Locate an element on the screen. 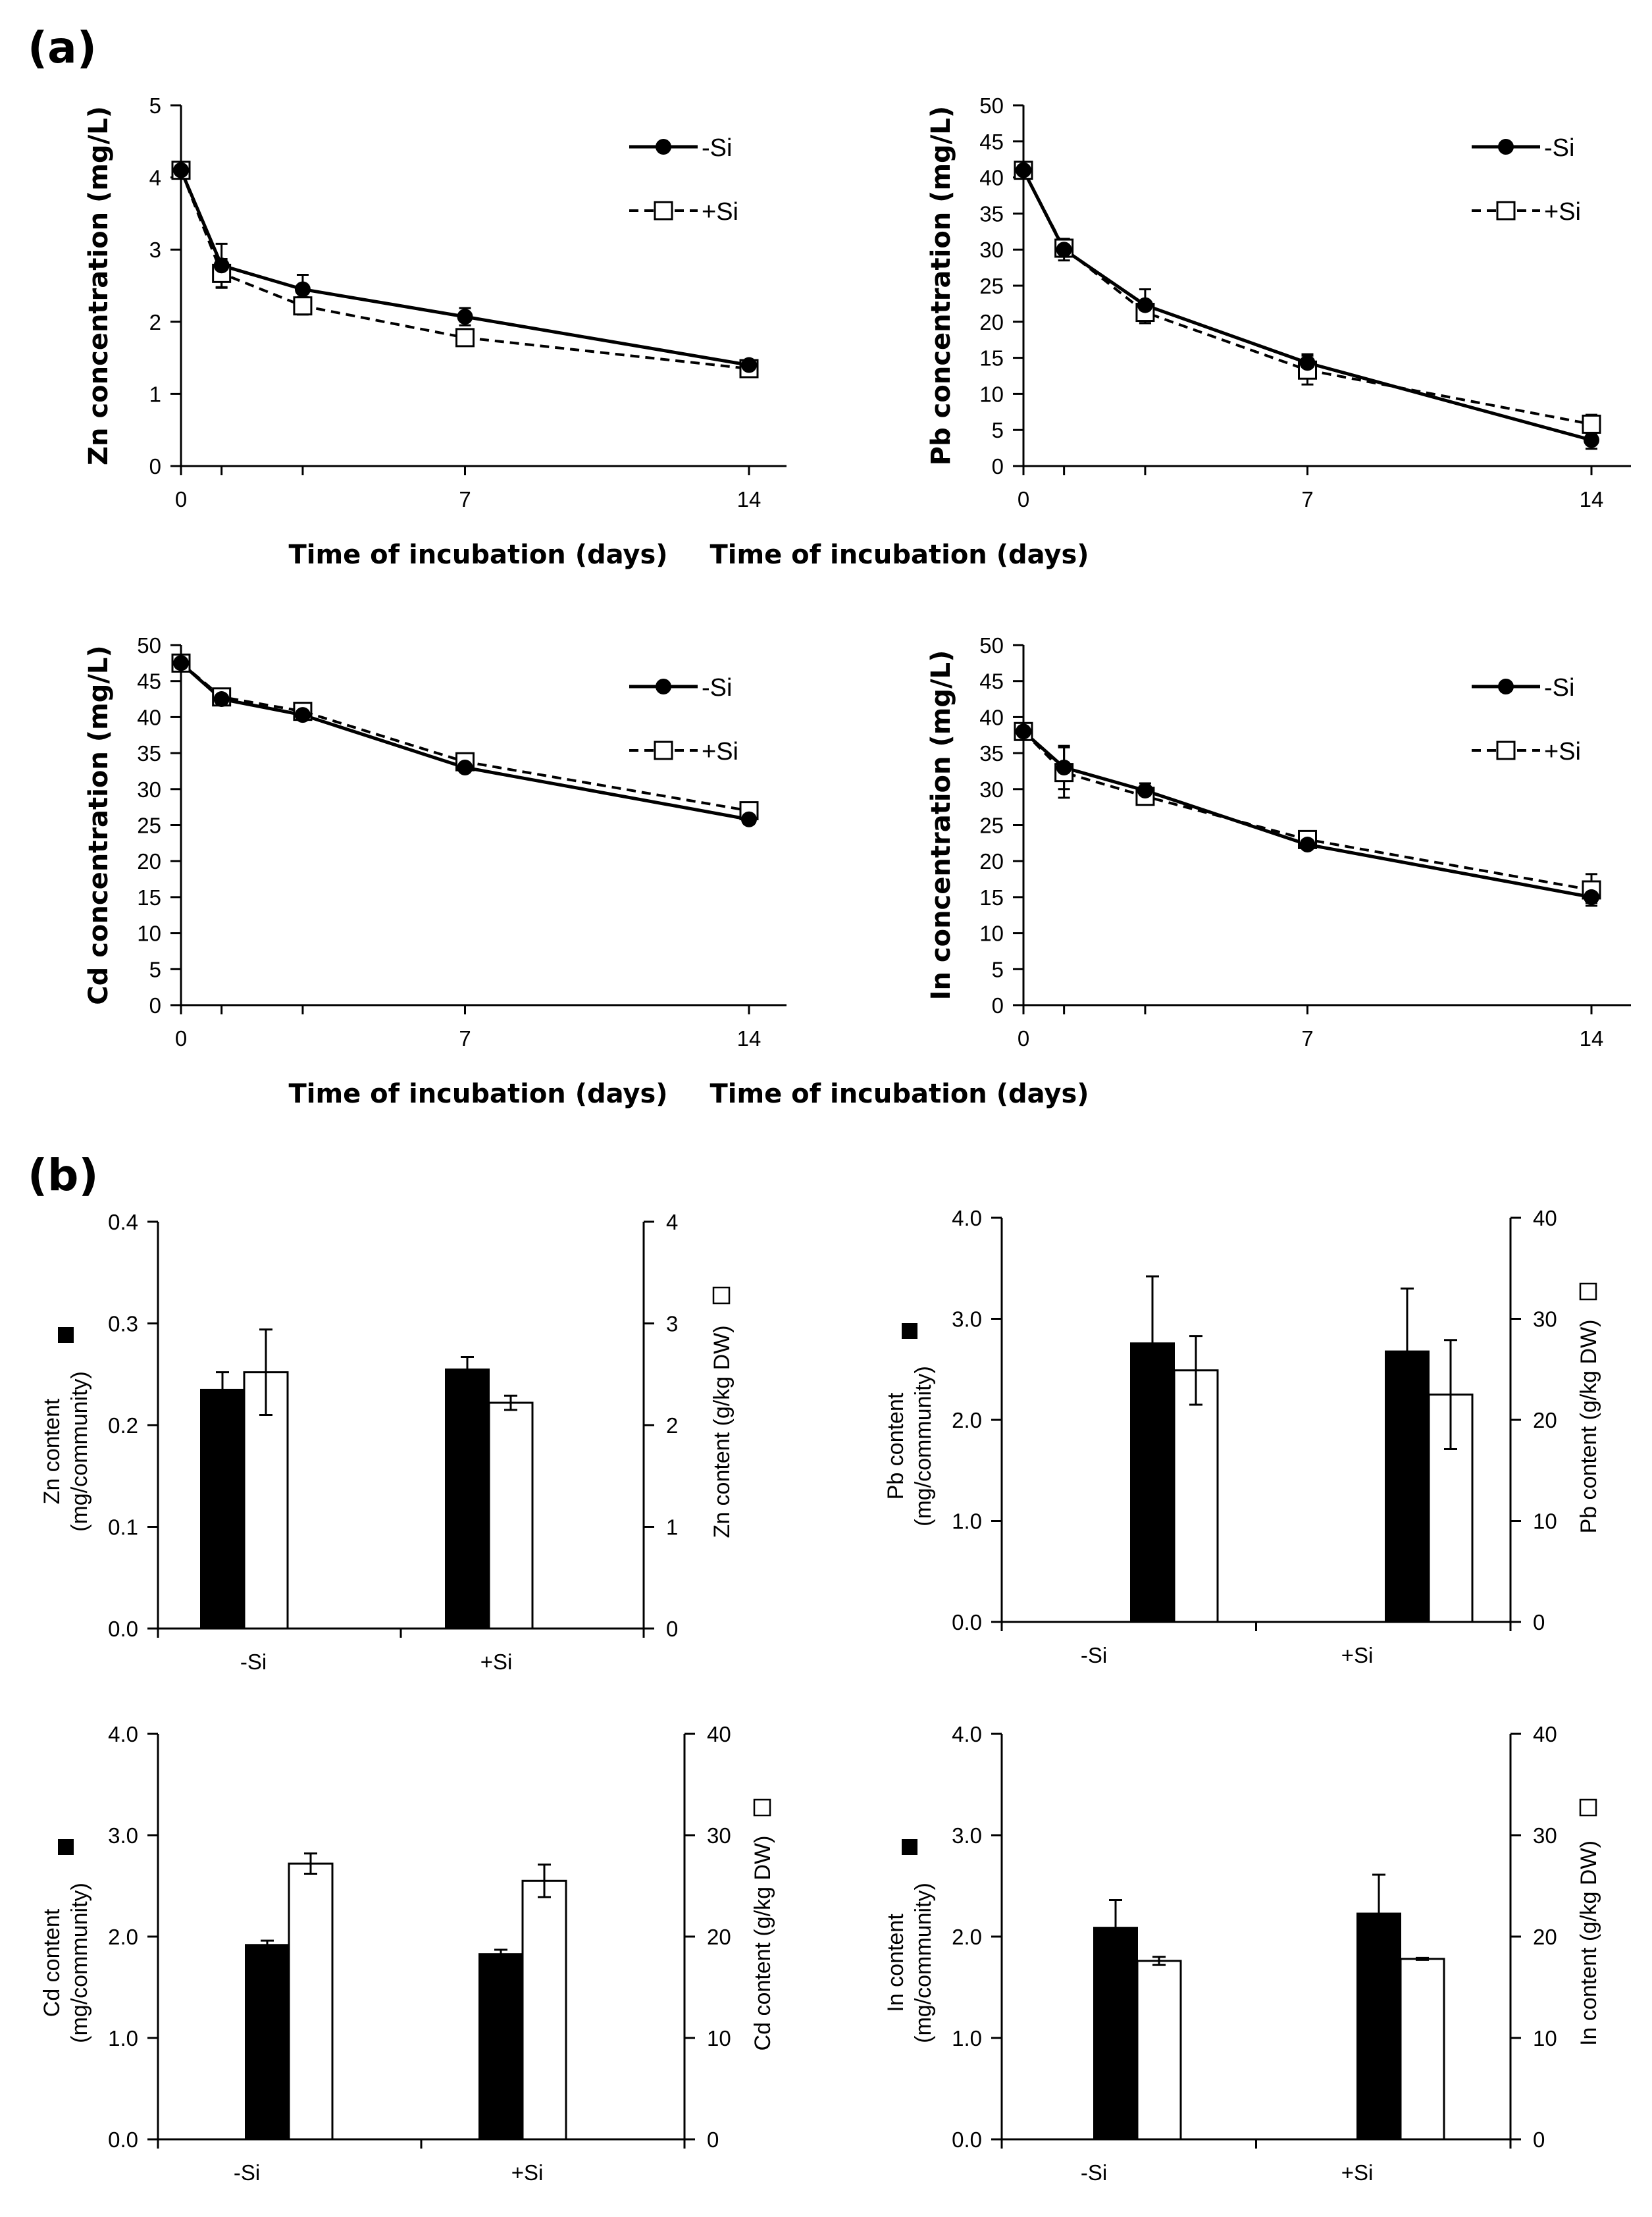  legend-label-minus-si: -Si is located at coordinates (1559, 148).